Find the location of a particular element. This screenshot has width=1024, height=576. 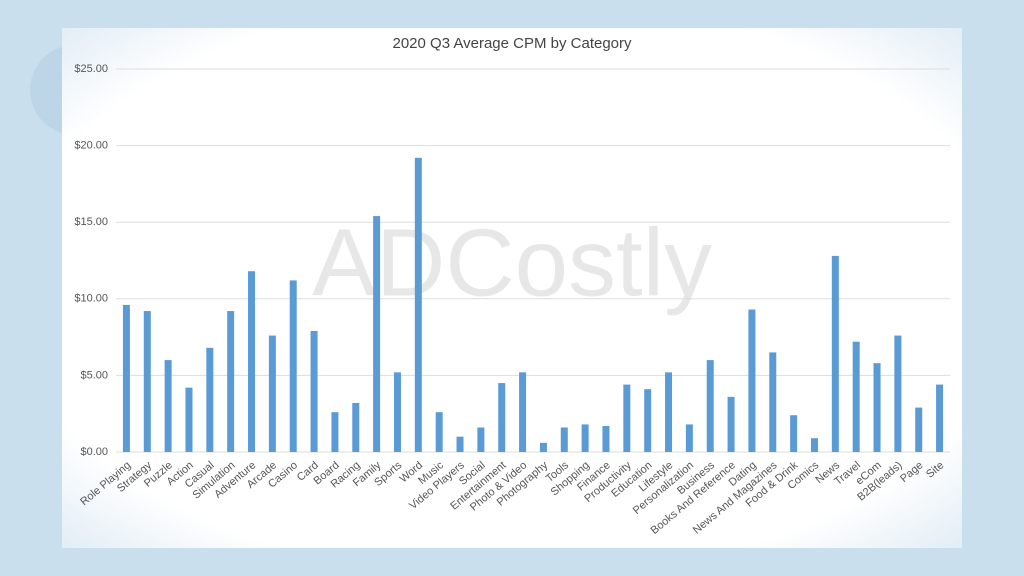

y-tick-label: $15.00 is located at coordinates (91, 222).